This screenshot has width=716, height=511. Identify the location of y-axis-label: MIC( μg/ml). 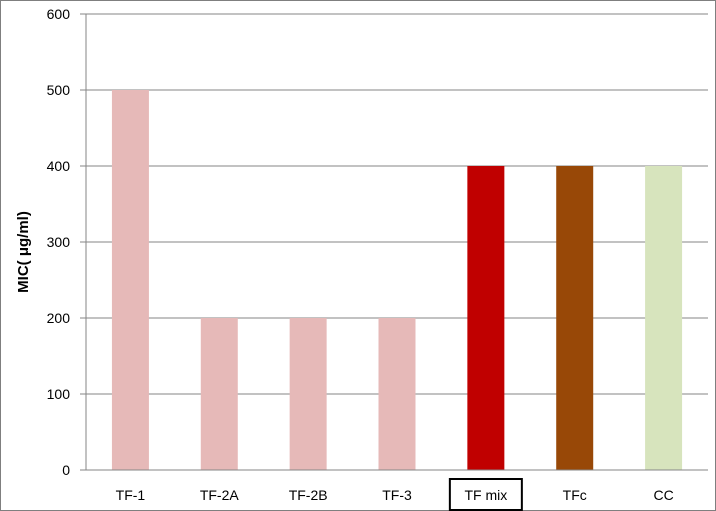
(23, 252).